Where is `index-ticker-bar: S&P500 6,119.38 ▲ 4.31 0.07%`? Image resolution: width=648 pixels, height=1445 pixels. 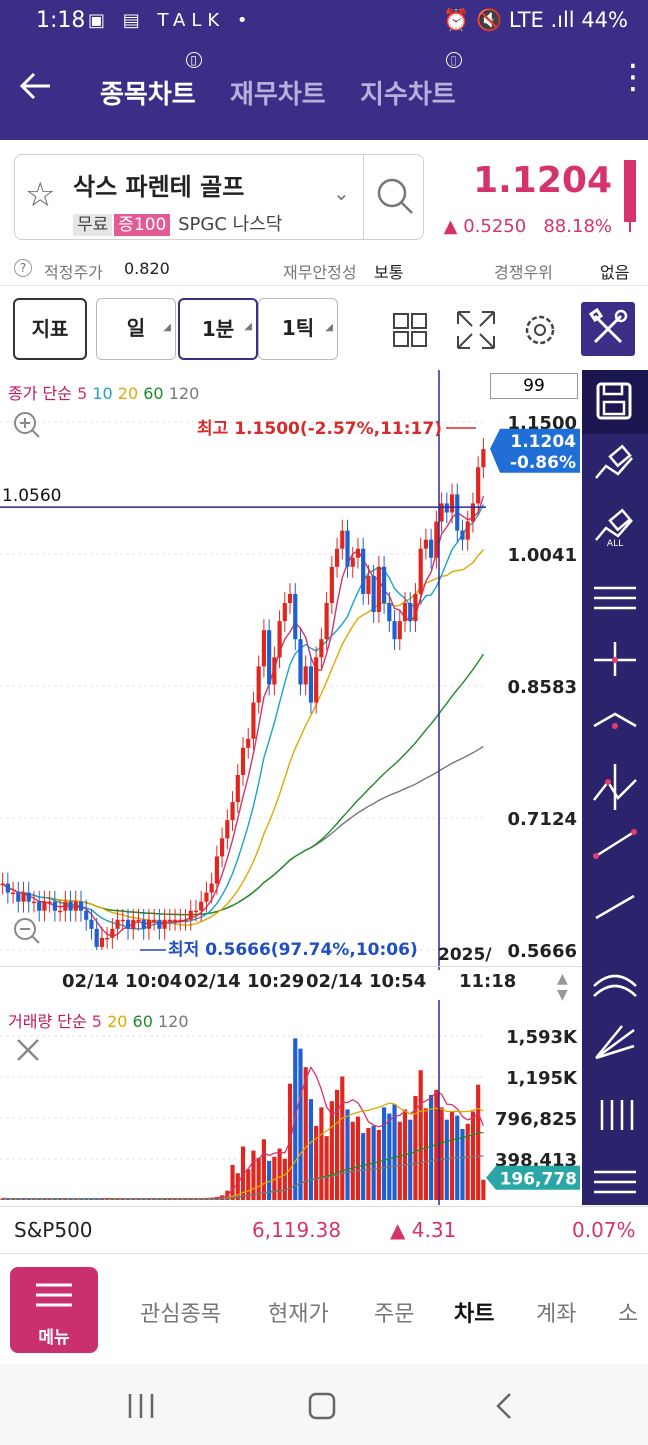 index-ticker-bar: S&P500 6,119.38 ▲ 4.31 0.07% is located at coordinates (324, 1230).